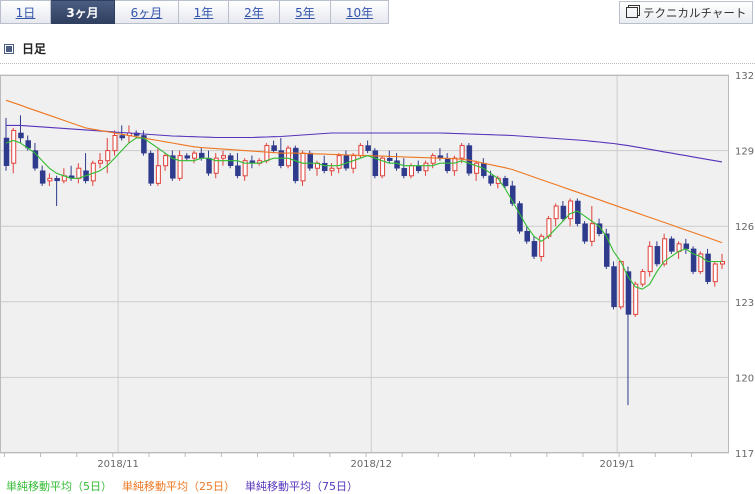 This screenshot has width=755, height=494. What do you see at coordinates (695, 12) in the screenshot?
I see `technical-chart-label: テクニカルチャート` at bounding box center [695, 12].